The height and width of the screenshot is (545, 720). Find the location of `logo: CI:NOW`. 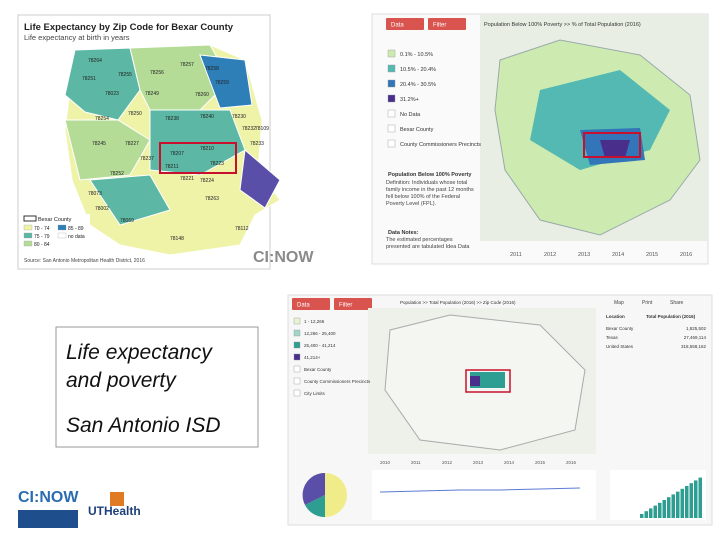

logo: CI:NOW is located at coordinates (48, 497).